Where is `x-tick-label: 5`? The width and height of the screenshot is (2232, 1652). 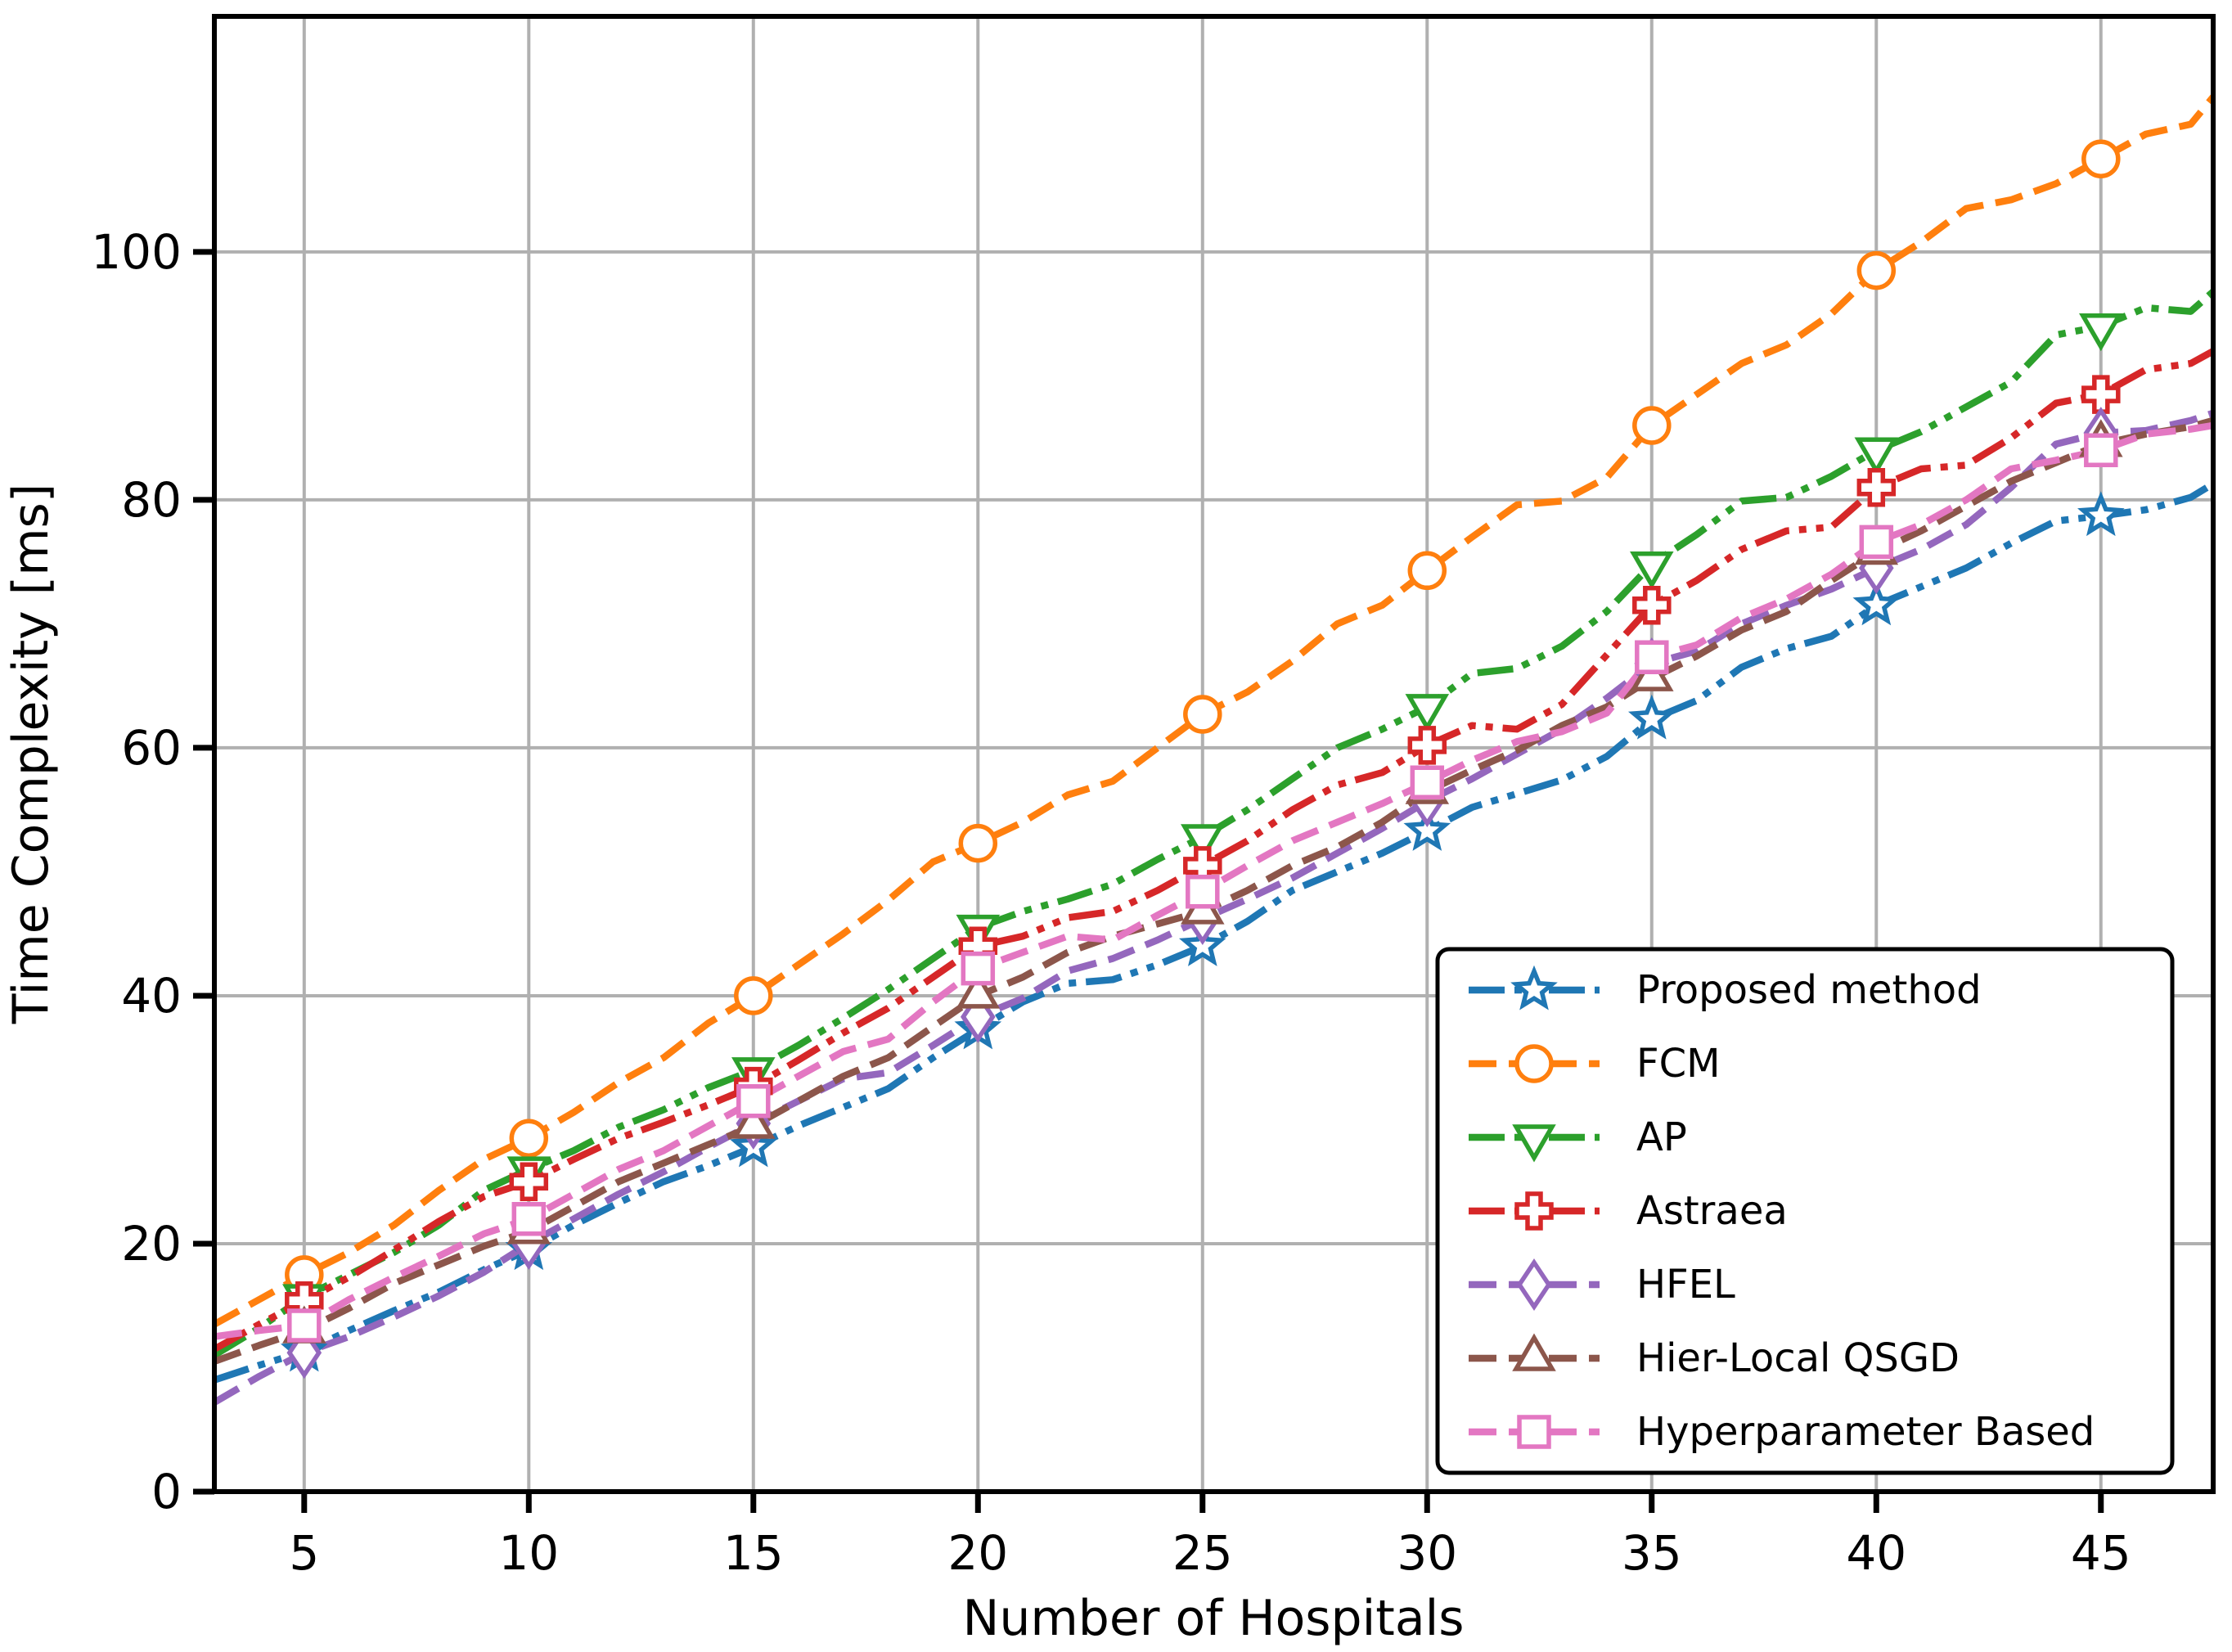
x-tick-label: 5 is located at coordinates (304, 1553).